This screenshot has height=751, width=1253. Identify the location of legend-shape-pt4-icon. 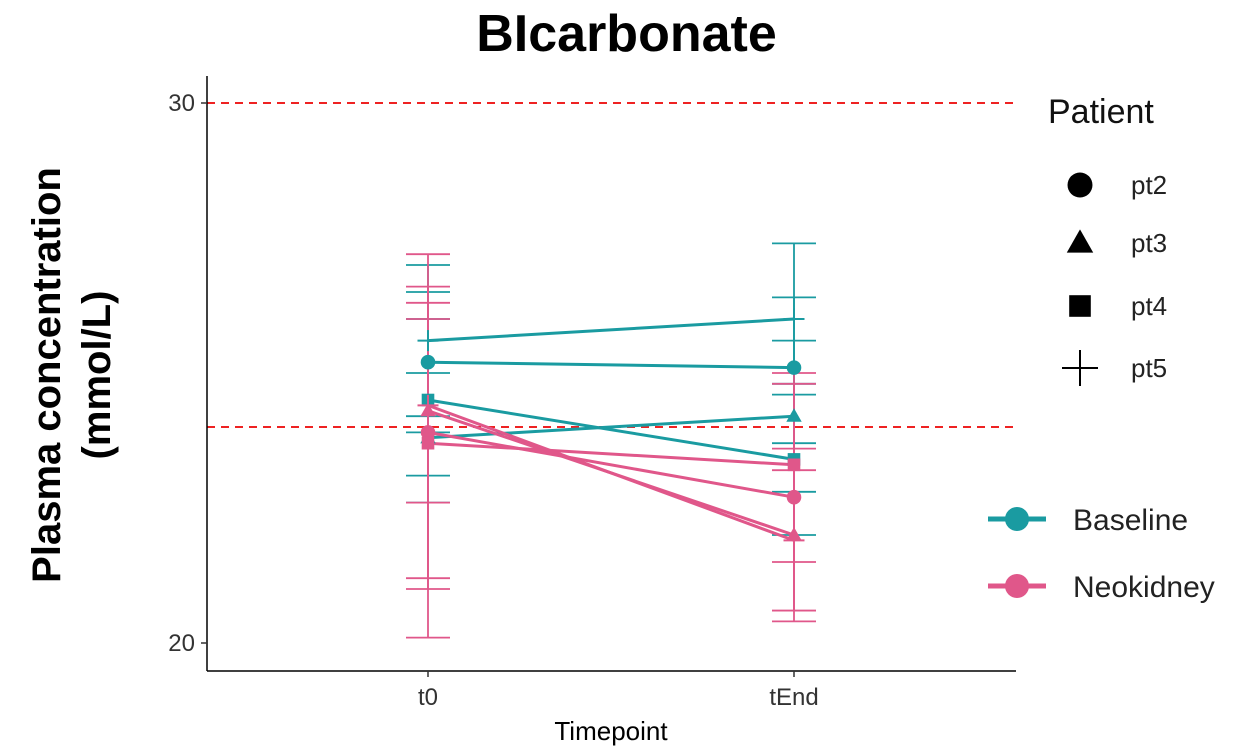
(1080, 306).